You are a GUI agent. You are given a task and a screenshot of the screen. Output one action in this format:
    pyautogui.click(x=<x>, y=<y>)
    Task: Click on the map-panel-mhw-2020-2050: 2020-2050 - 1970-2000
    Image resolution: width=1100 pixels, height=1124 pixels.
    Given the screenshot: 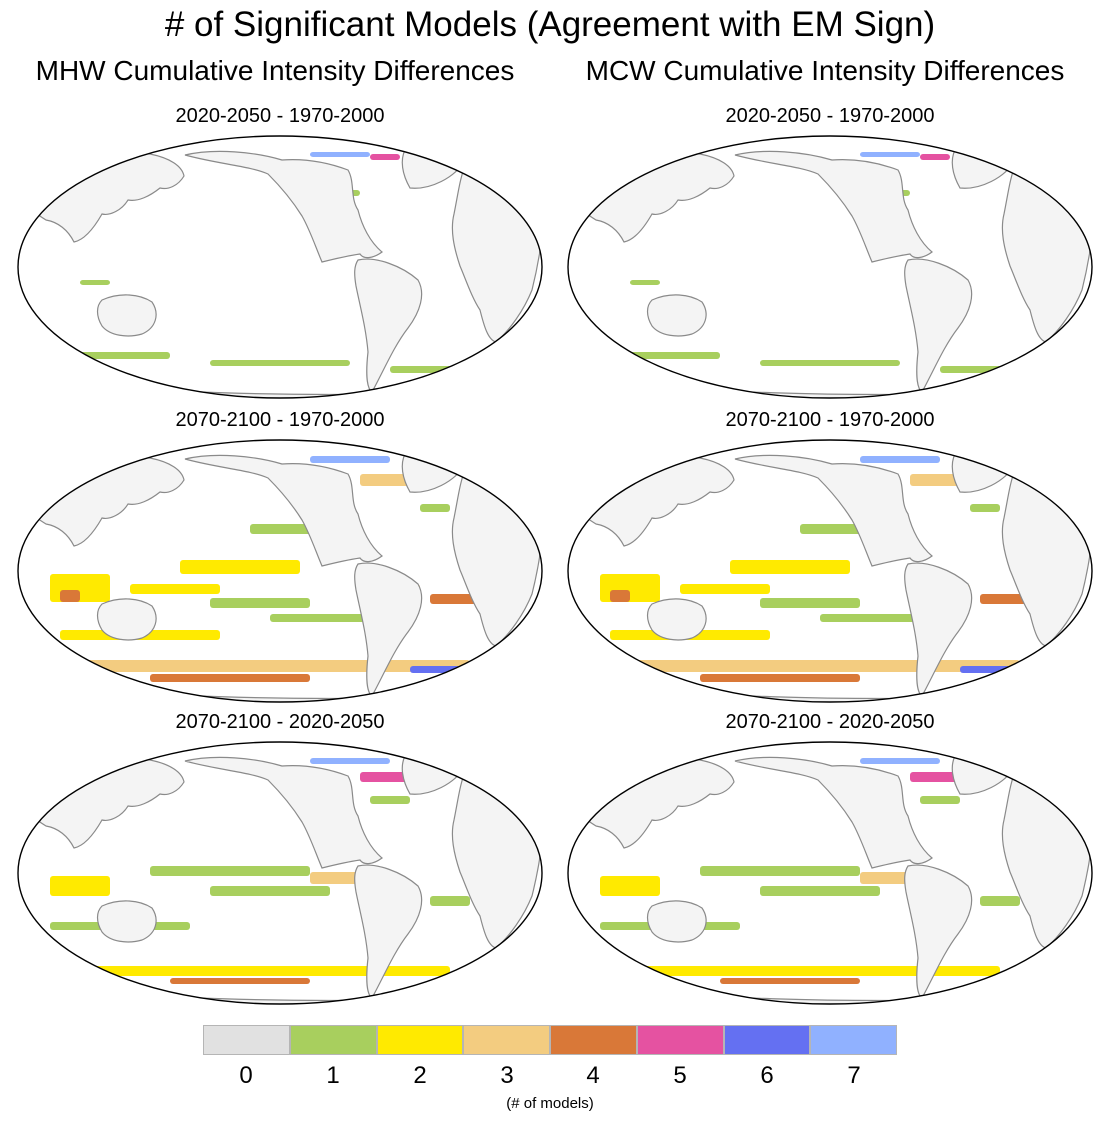 What is the action you would take?
    pyautogui.click(x=280, y=254)
    